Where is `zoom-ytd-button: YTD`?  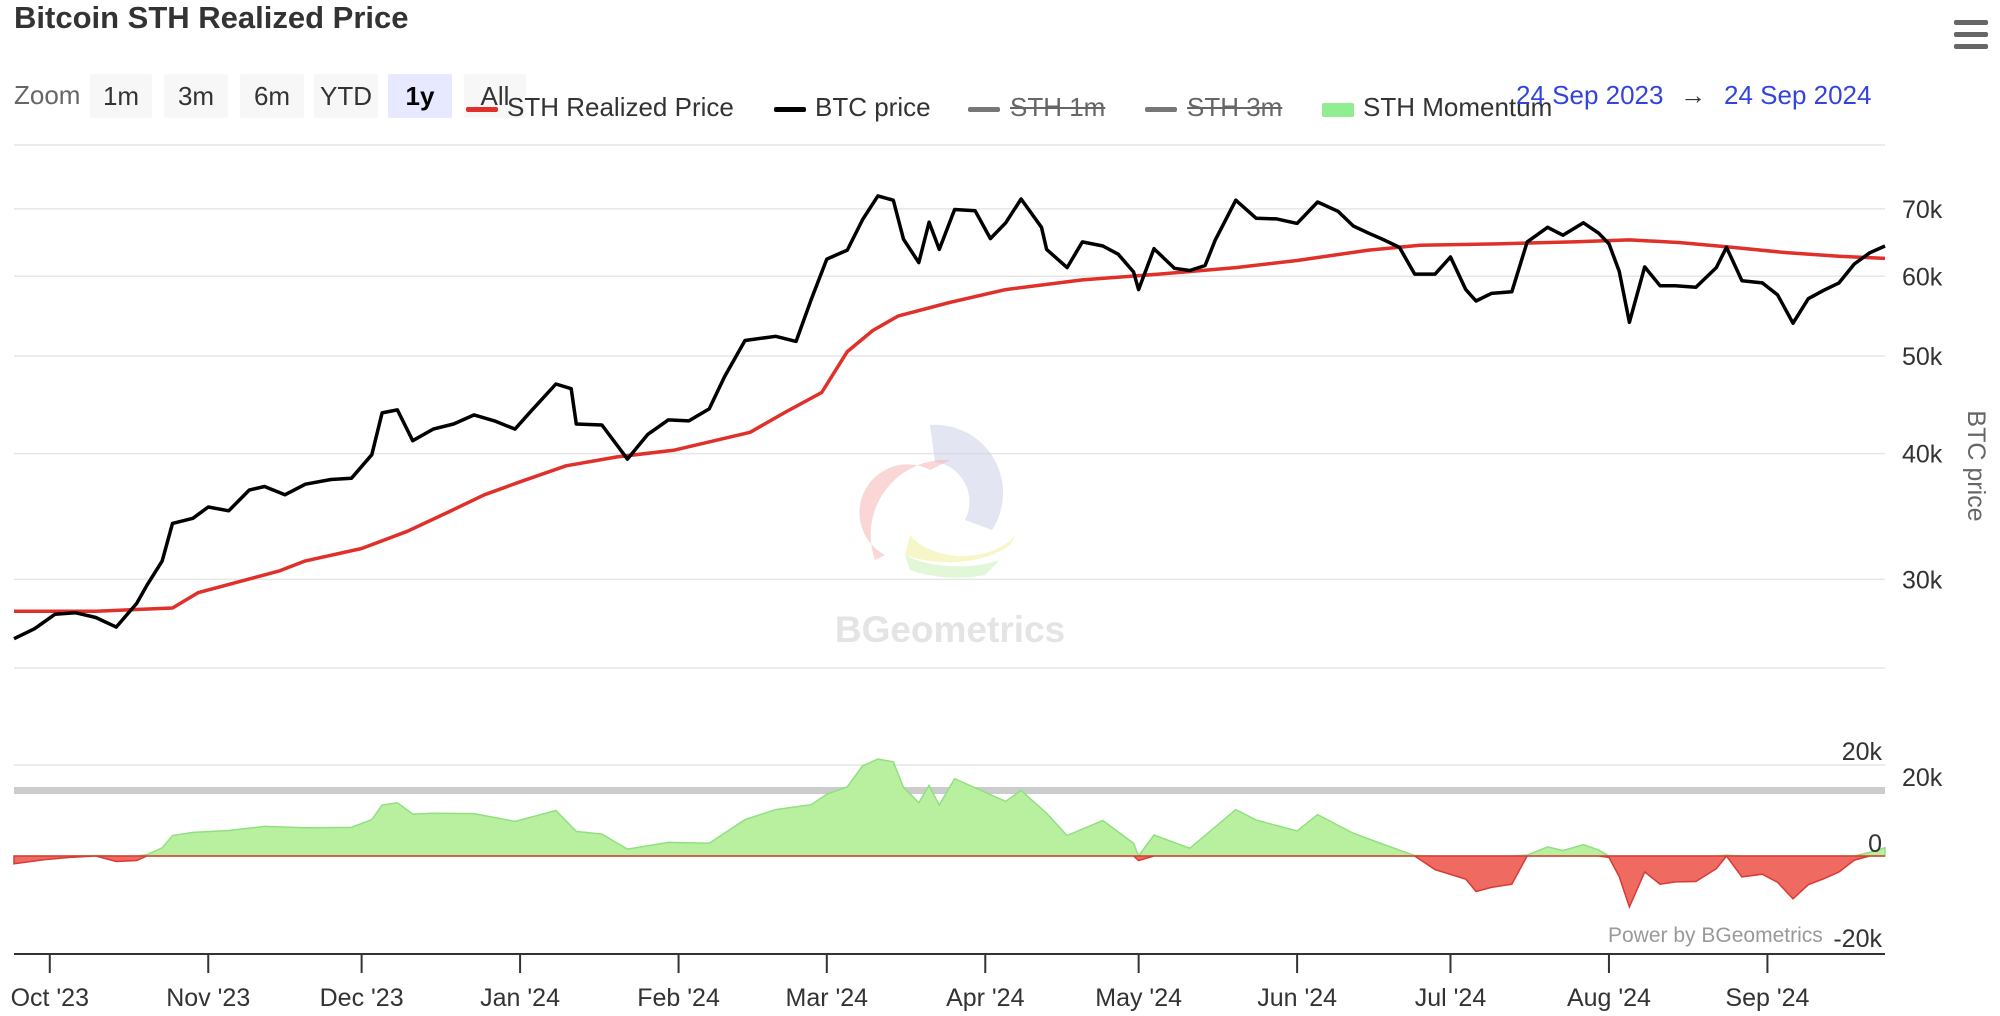 zoom-ytd-button: YTD is located at coordinates (346, 96).